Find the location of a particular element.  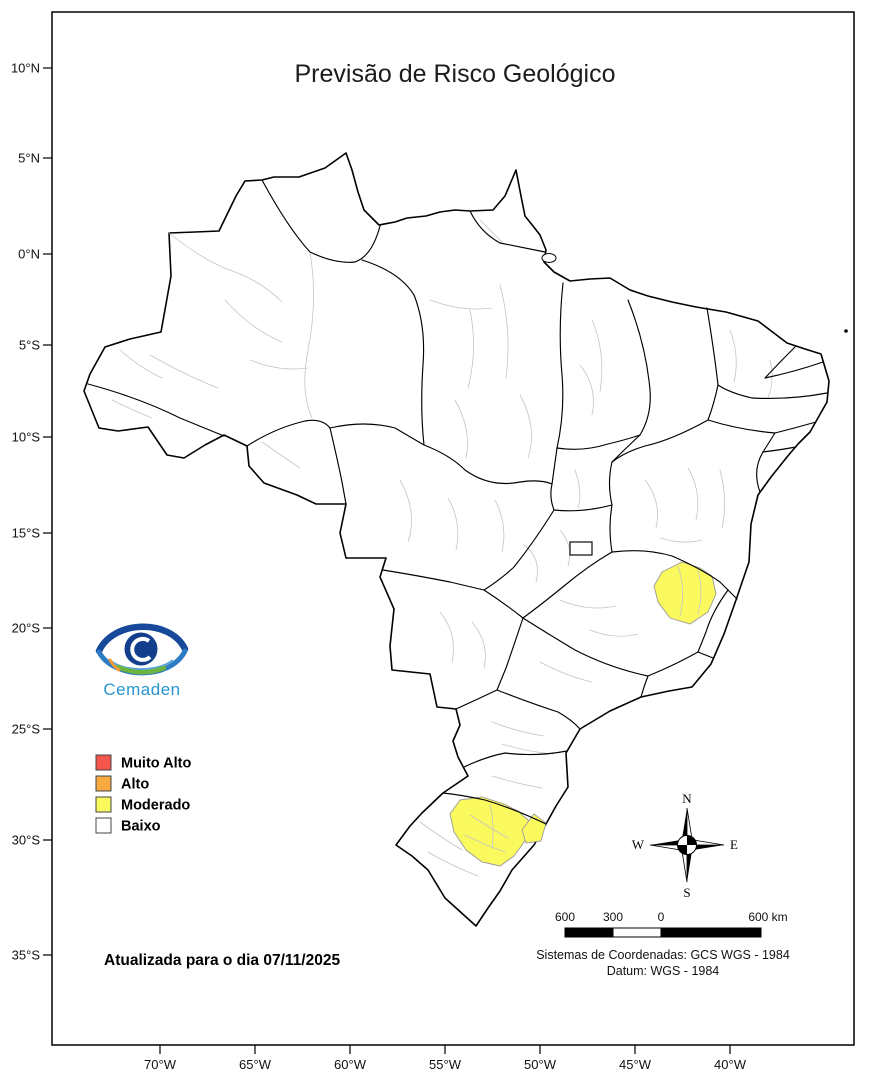

lon-label: 55°W is located at coordinates (445, 1064).